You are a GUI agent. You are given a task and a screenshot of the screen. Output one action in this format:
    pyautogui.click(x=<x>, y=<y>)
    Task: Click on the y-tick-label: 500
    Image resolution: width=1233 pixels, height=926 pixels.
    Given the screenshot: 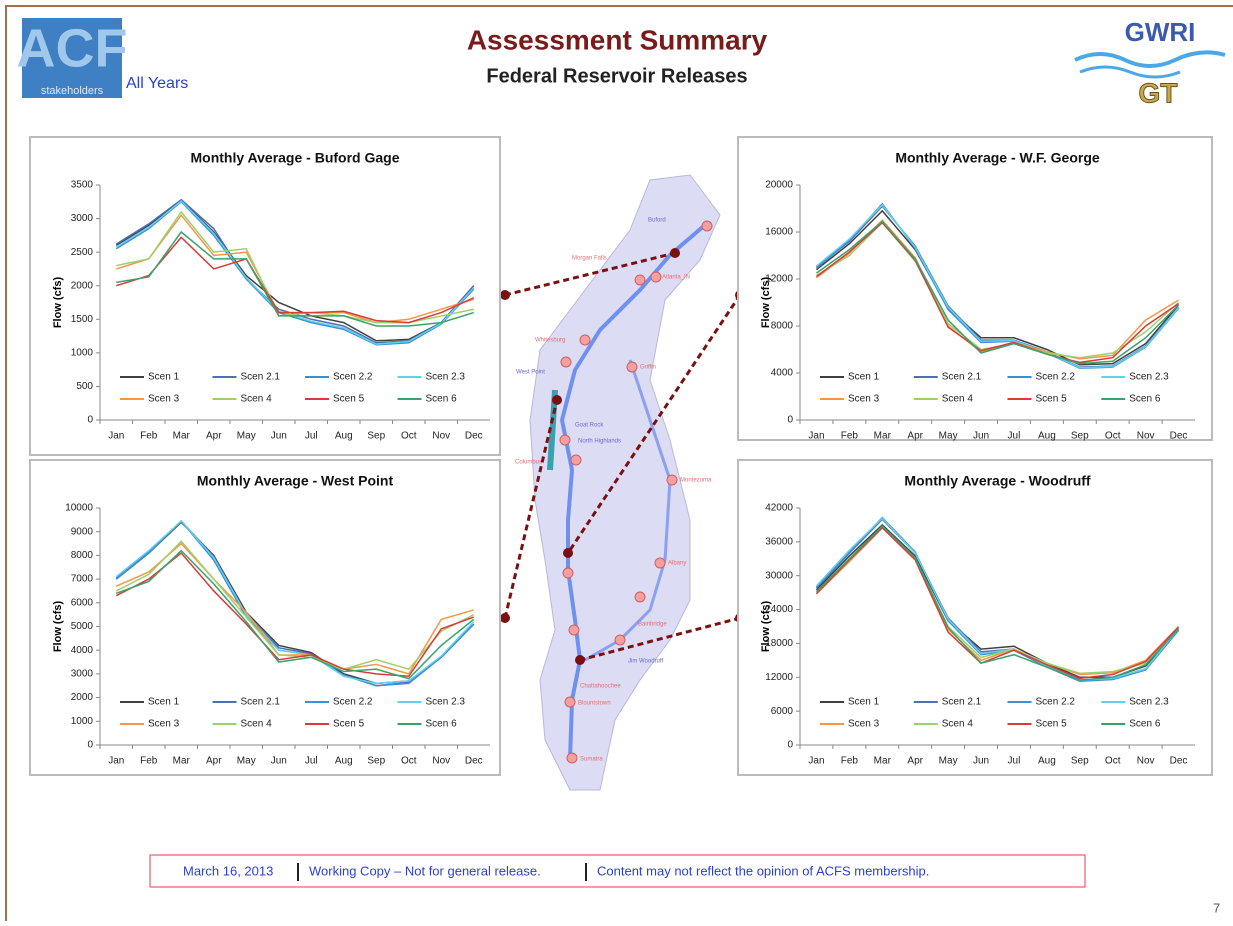 What is the action you would take?
    pyautogui.click(x=84, y=386)
    